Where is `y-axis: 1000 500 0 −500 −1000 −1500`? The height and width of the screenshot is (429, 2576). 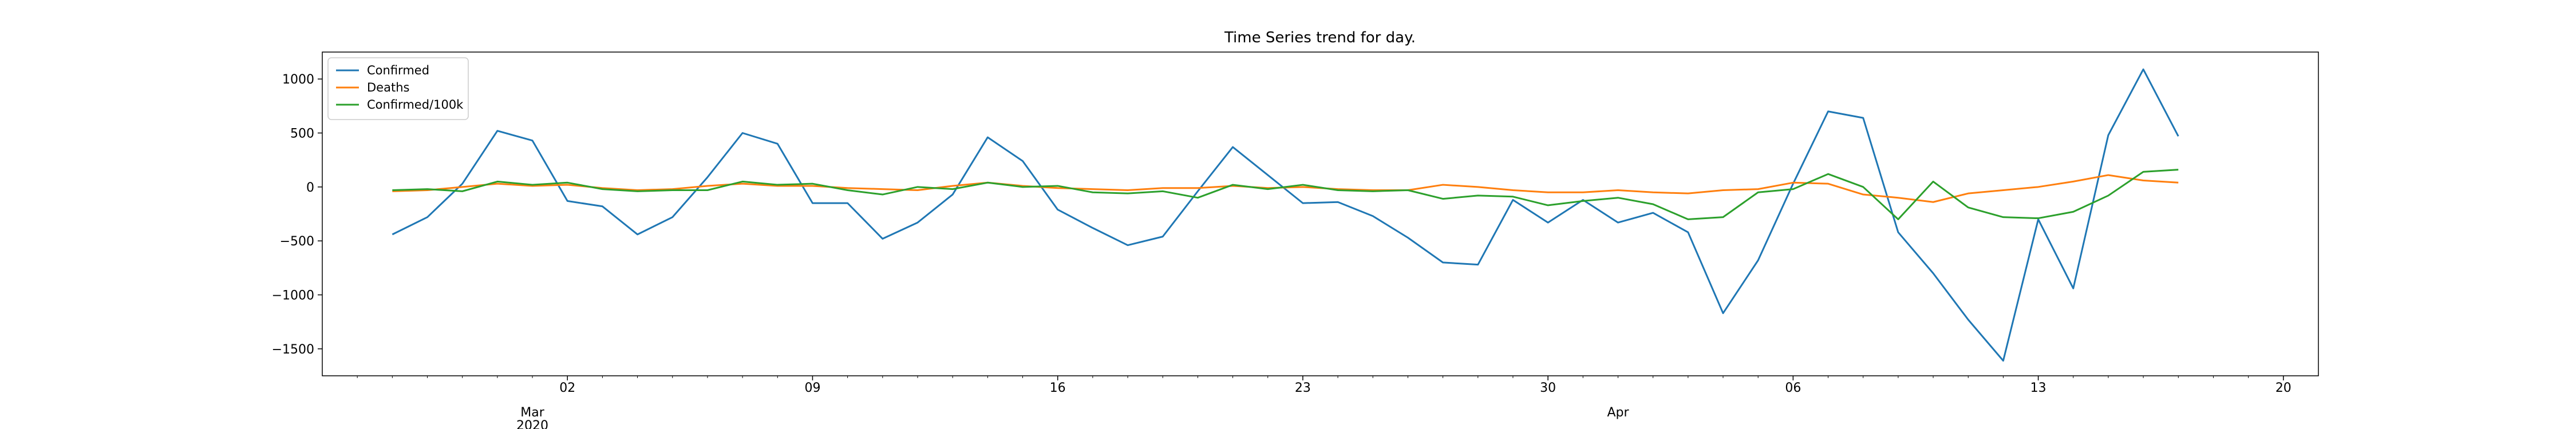 y-axis: 1000 500 0 −500 −1000 −1500 is located at coordinates (297, 215).